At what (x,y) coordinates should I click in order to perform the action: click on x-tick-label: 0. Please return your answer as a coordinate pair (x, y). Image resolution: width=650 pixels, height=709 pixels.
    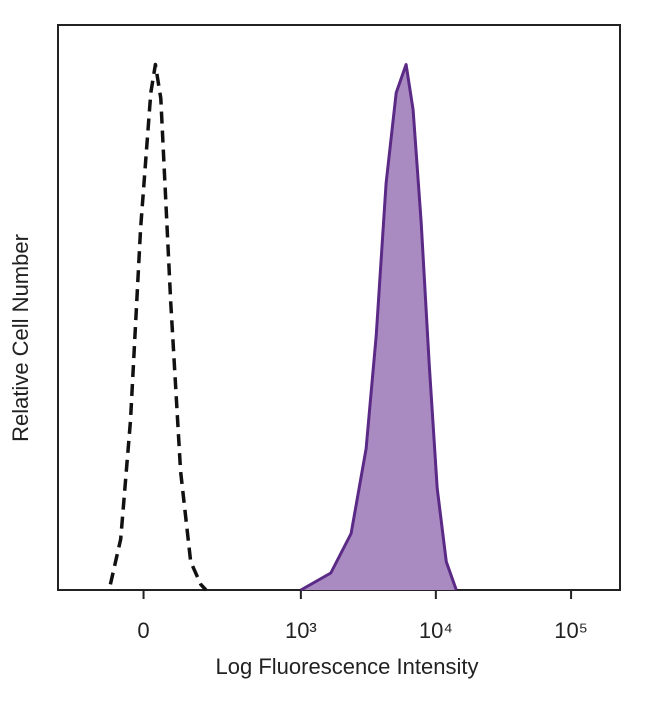
    Looking at the image, I should click on (143, 630).